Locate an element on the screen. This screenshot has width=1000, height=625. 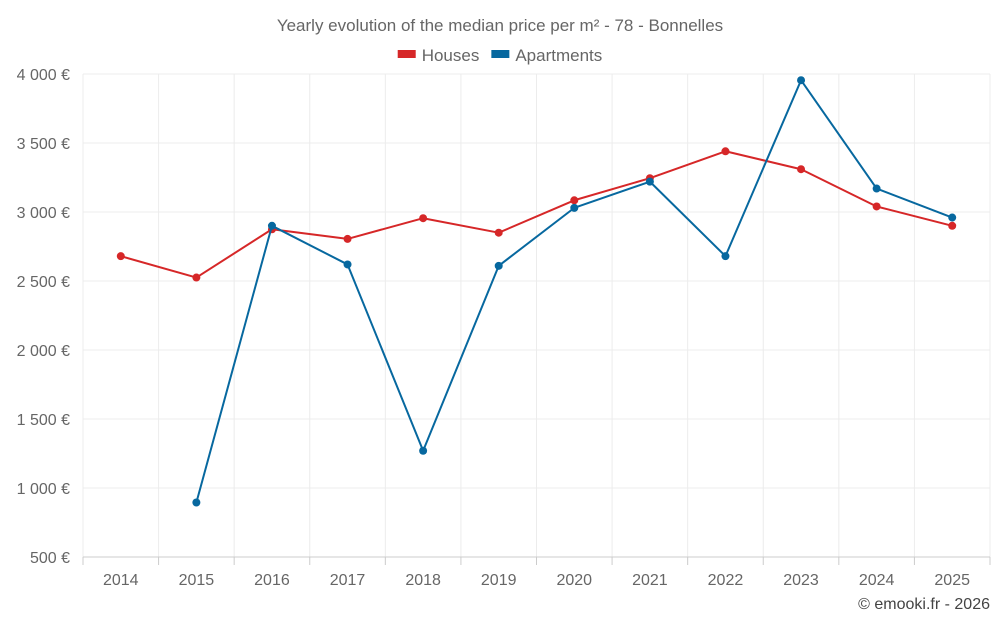
y-tick-label: 1 500 € is located at coordinates (43, 420).